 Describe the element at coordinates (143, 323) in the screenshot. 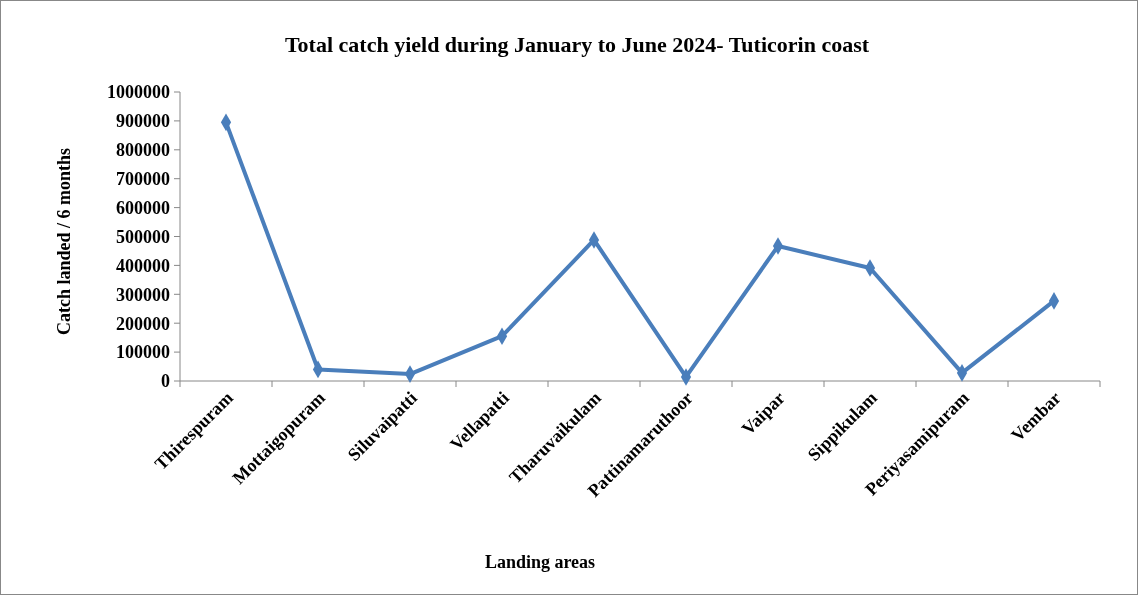

I see `y-tick-label: 200000` at that location.